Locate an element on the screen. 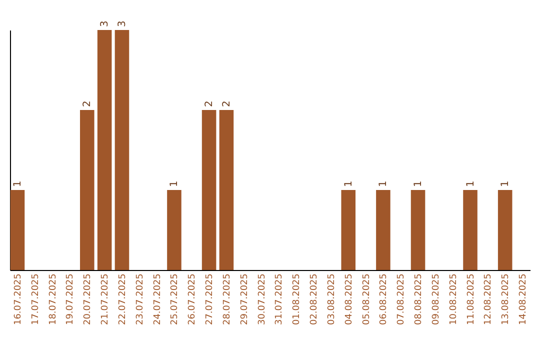  x-tick-label: 30.07.2025 is located at coordinates (262, 300).